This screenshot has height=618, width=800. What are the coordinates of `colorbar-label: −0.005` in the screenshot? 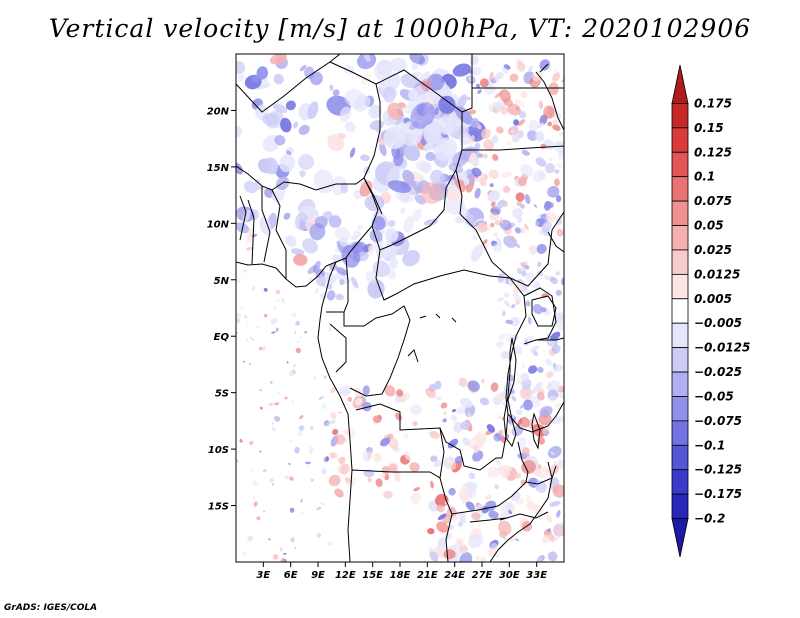 It's located at (718, 323).